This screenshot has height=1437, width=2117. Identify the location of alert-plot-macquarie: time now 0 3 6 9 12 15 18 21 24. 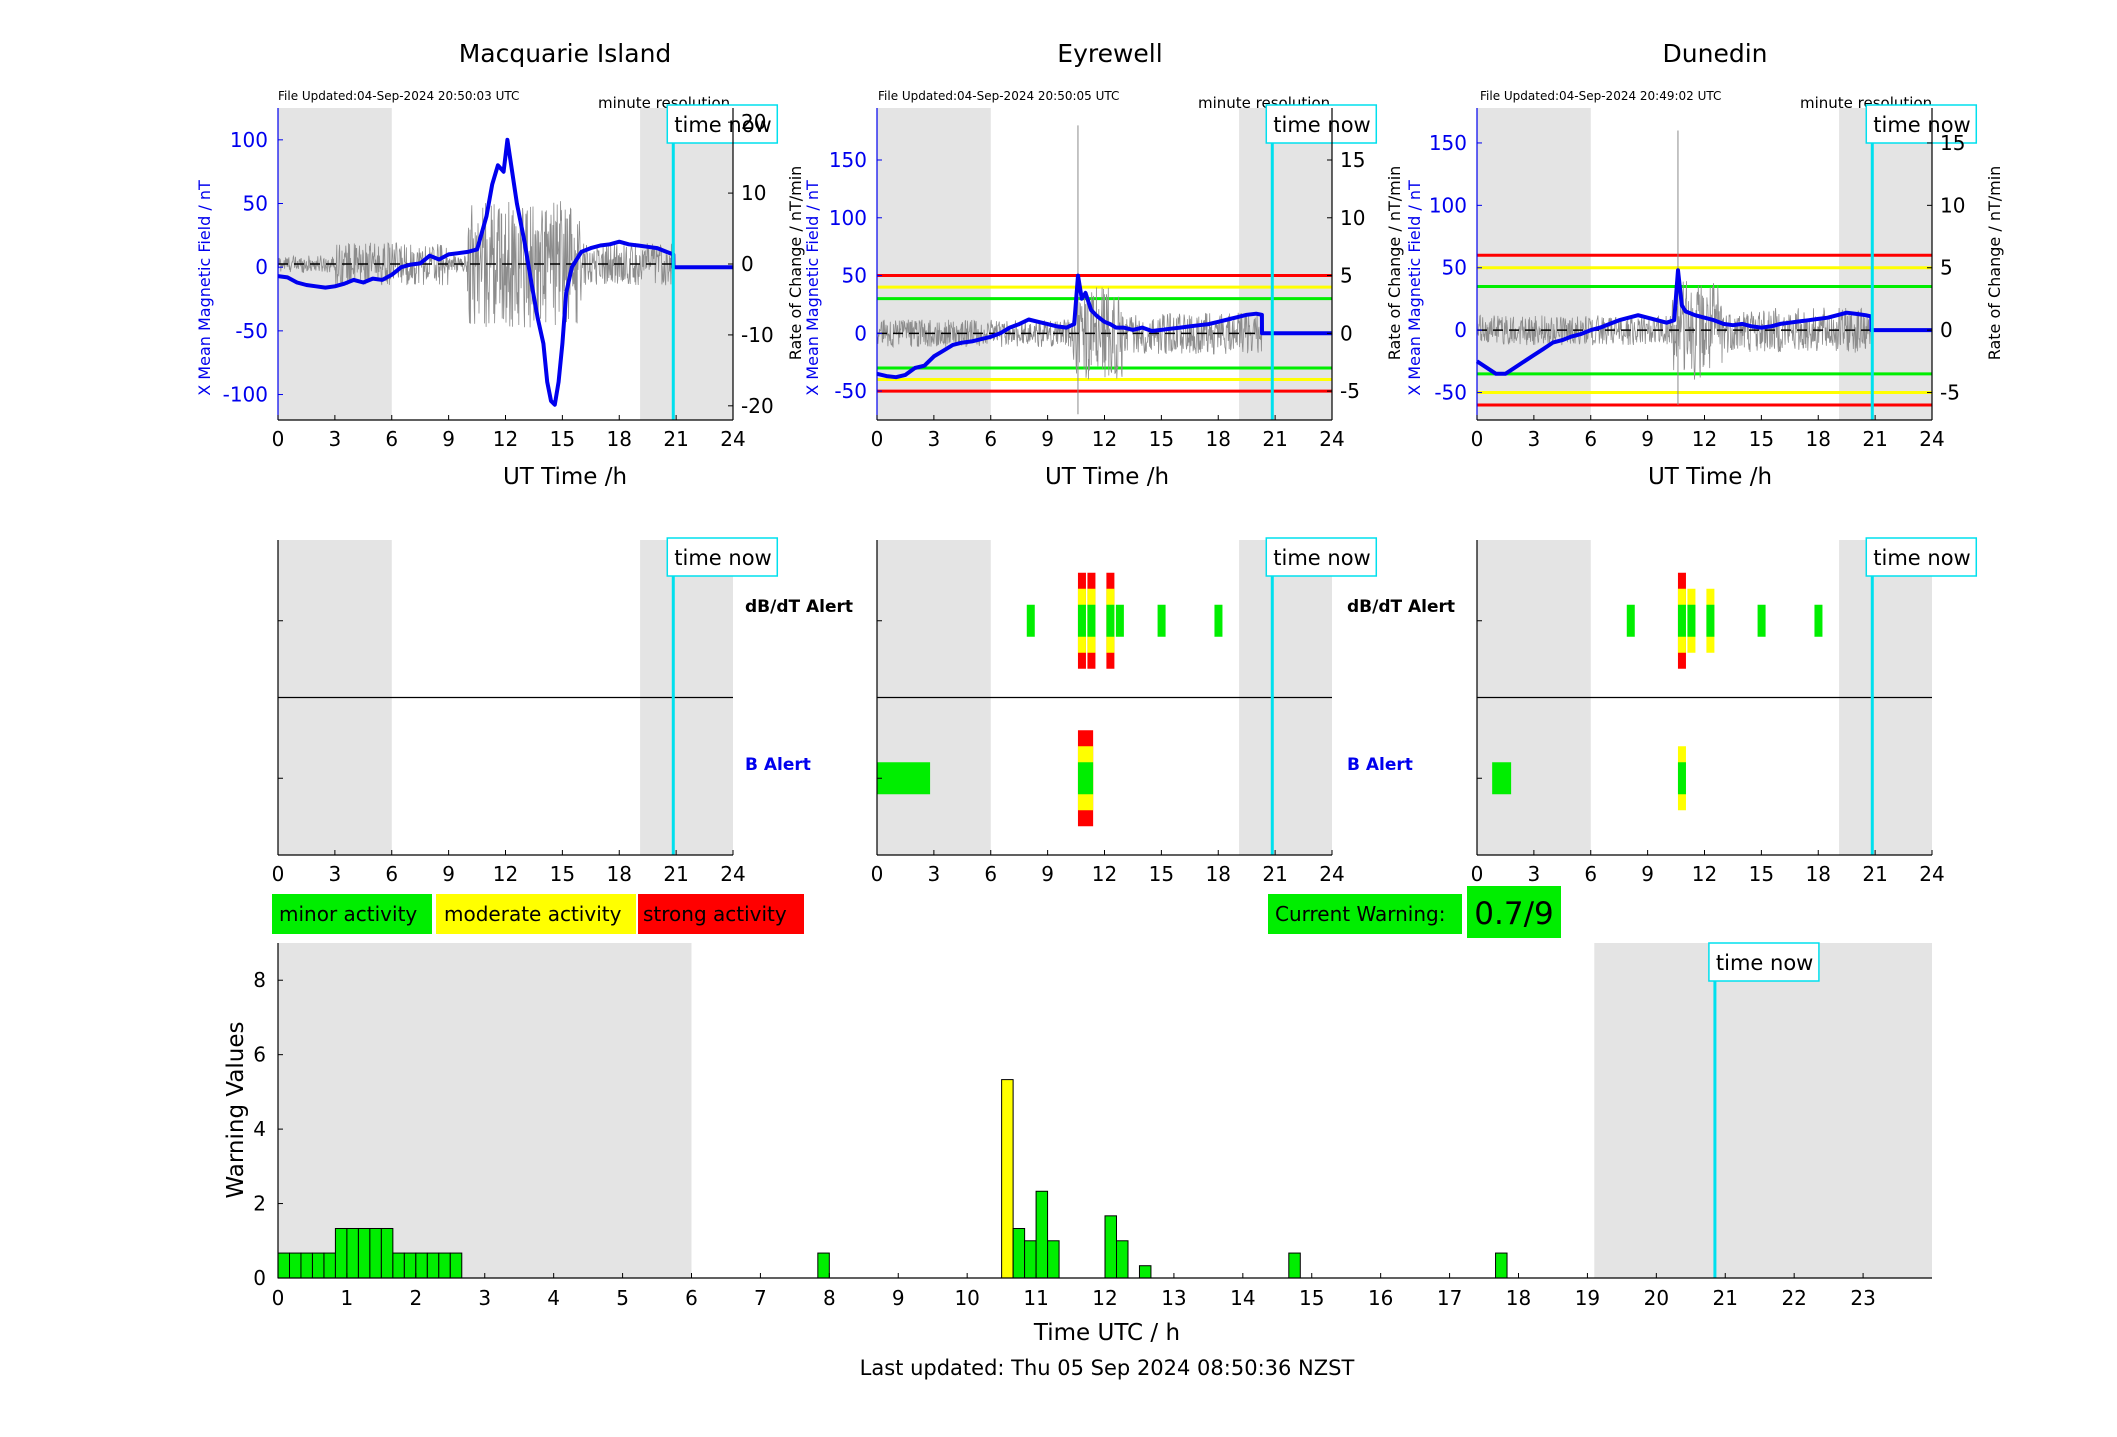
(525, 711).